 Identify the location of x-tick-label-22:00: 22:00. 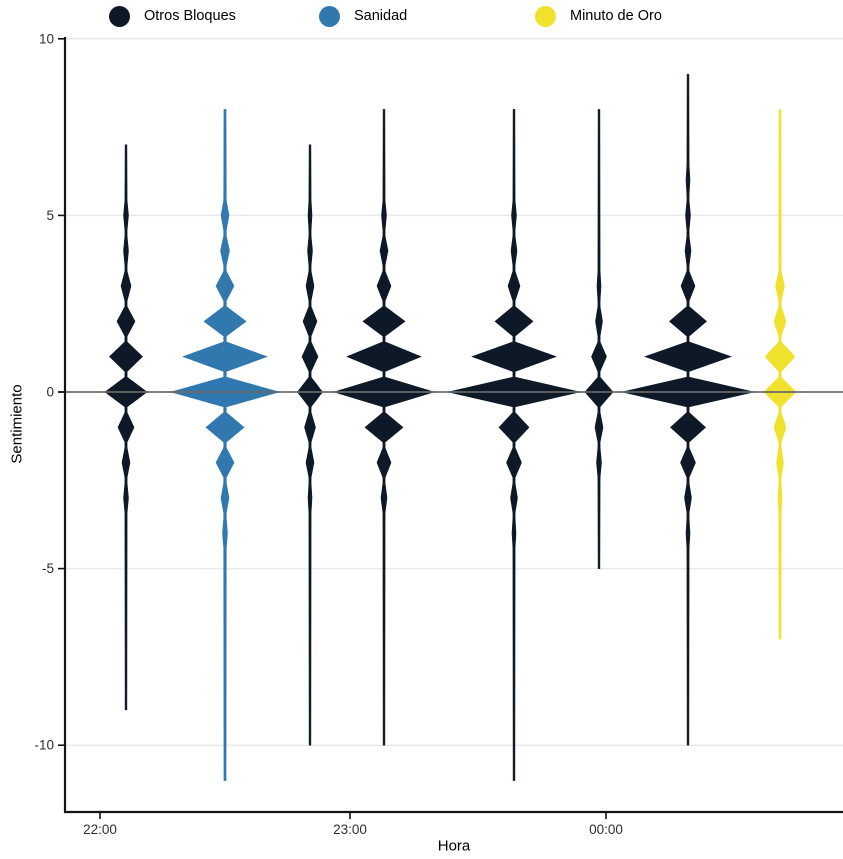
(100, 829).